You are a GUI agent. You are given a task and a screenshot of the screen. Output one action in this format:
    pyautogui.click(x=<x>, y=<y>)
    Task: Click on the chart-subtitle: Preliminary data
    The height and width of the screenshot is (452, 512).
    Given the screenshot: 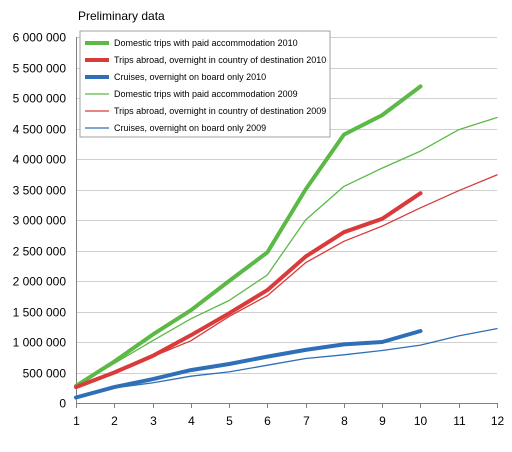 What is the action you would take?
    pyautogui.click(x=121, y=16)
    